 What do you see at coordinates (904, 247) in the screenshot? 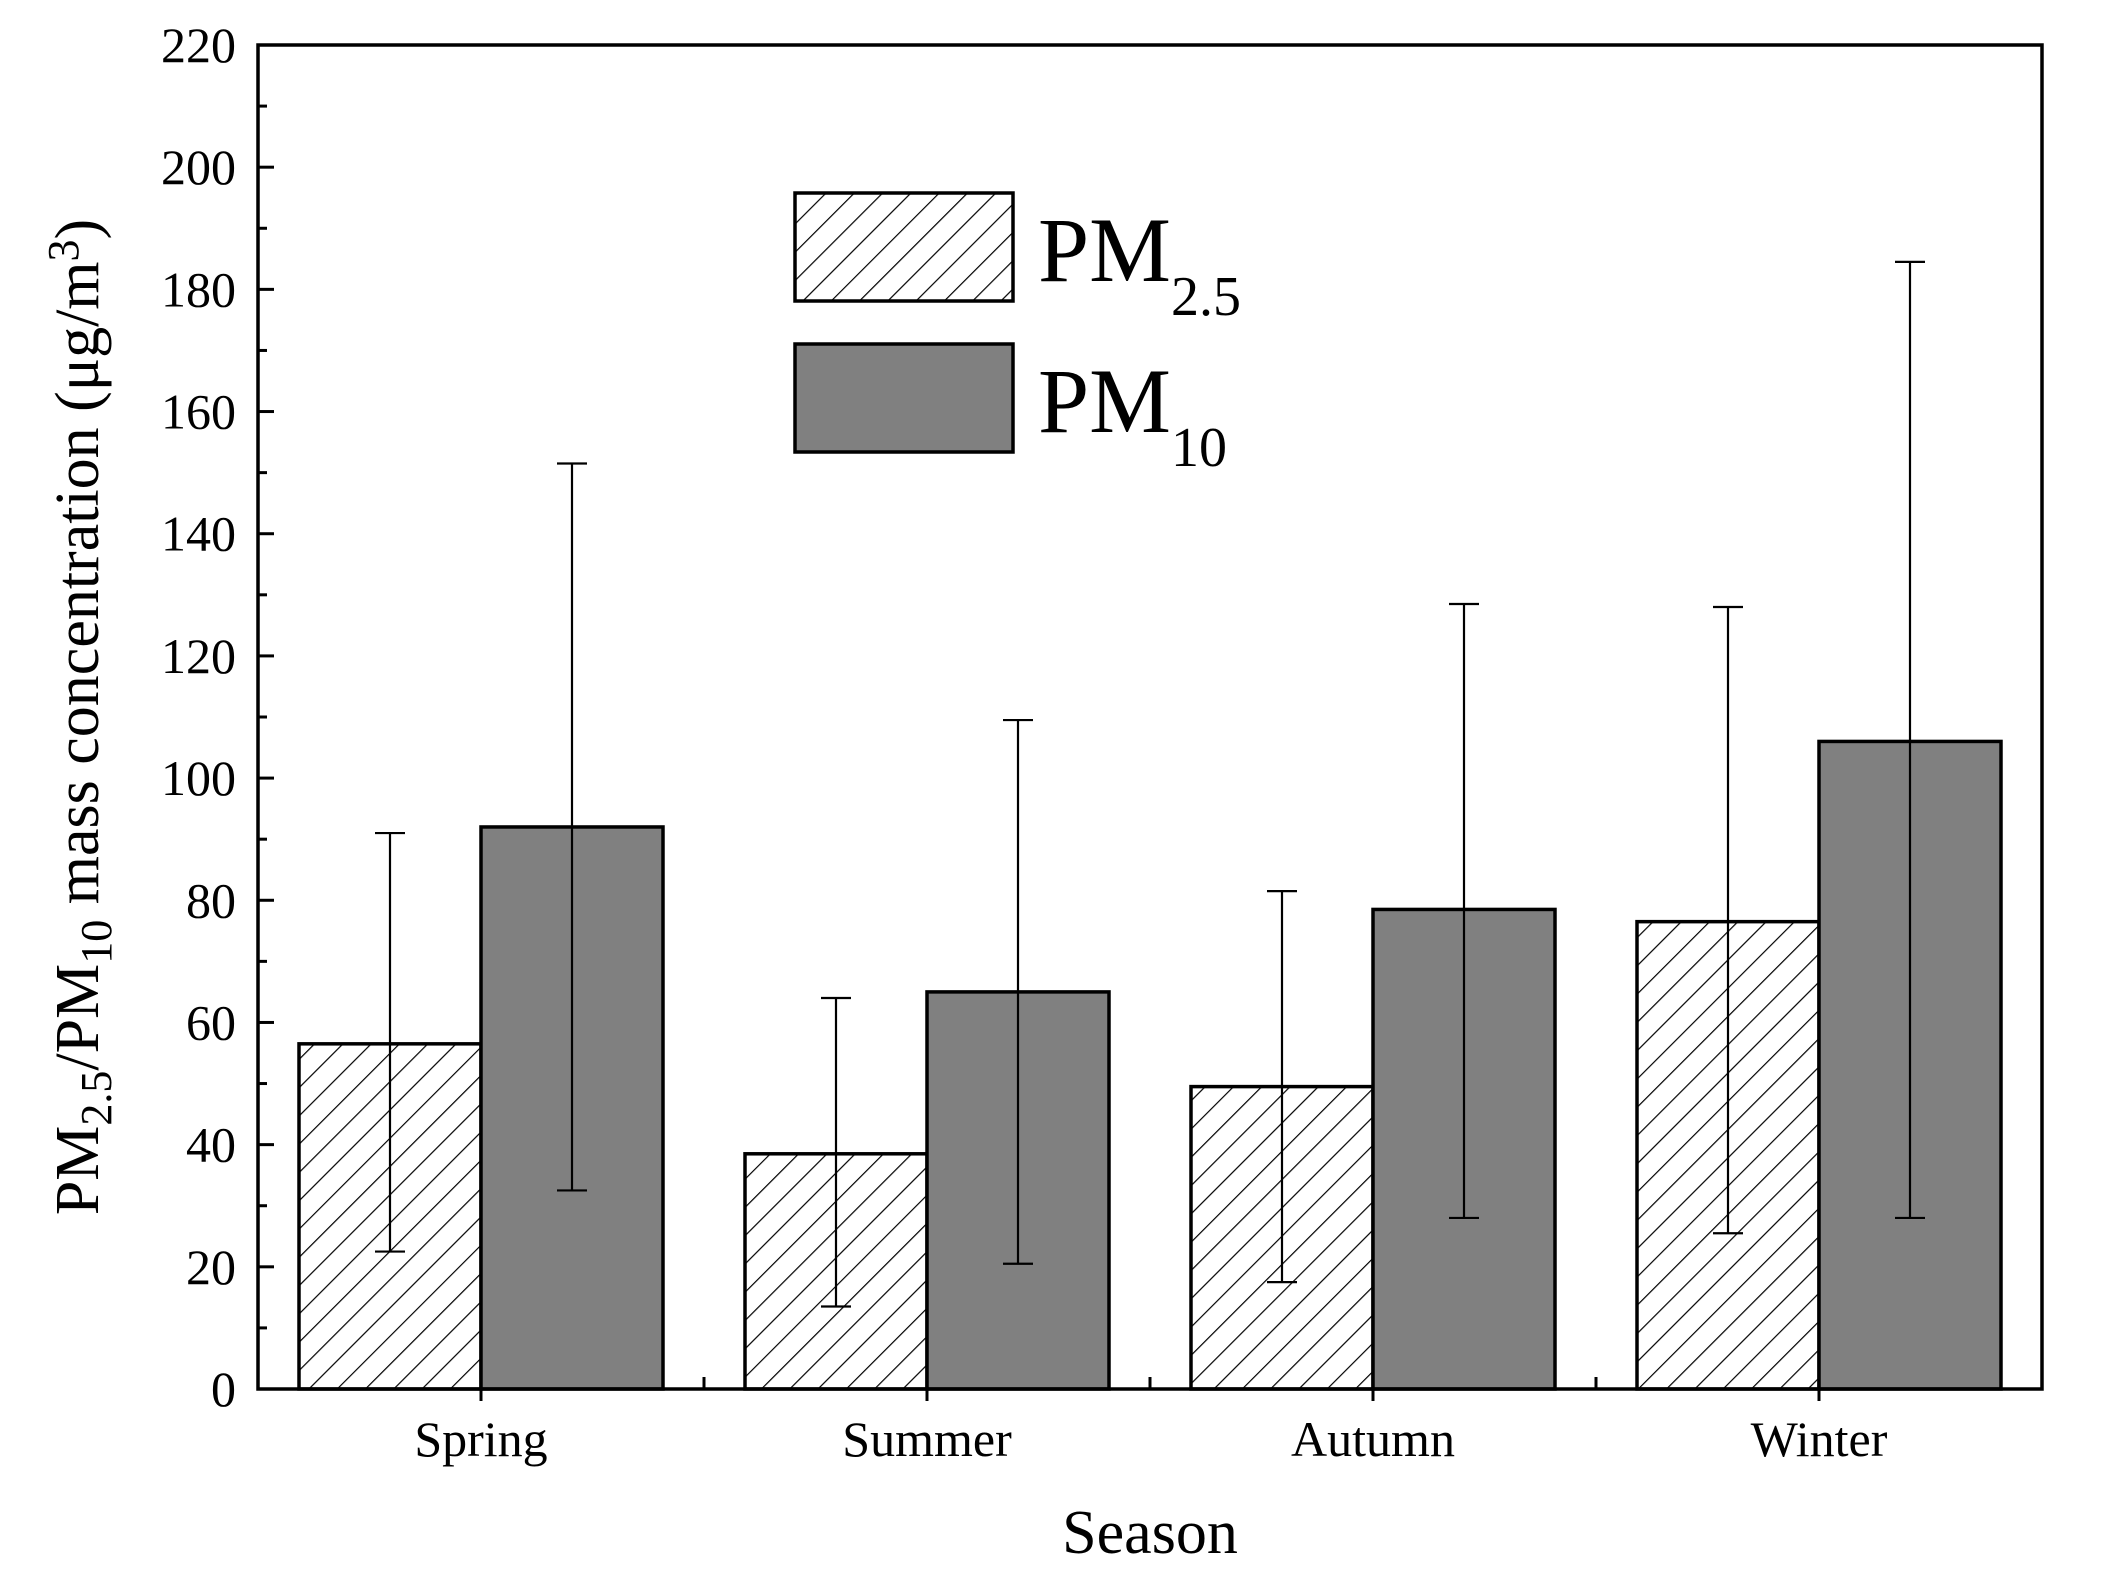
I see `legend-swatch-pm25` at bounding box center [904, 247].